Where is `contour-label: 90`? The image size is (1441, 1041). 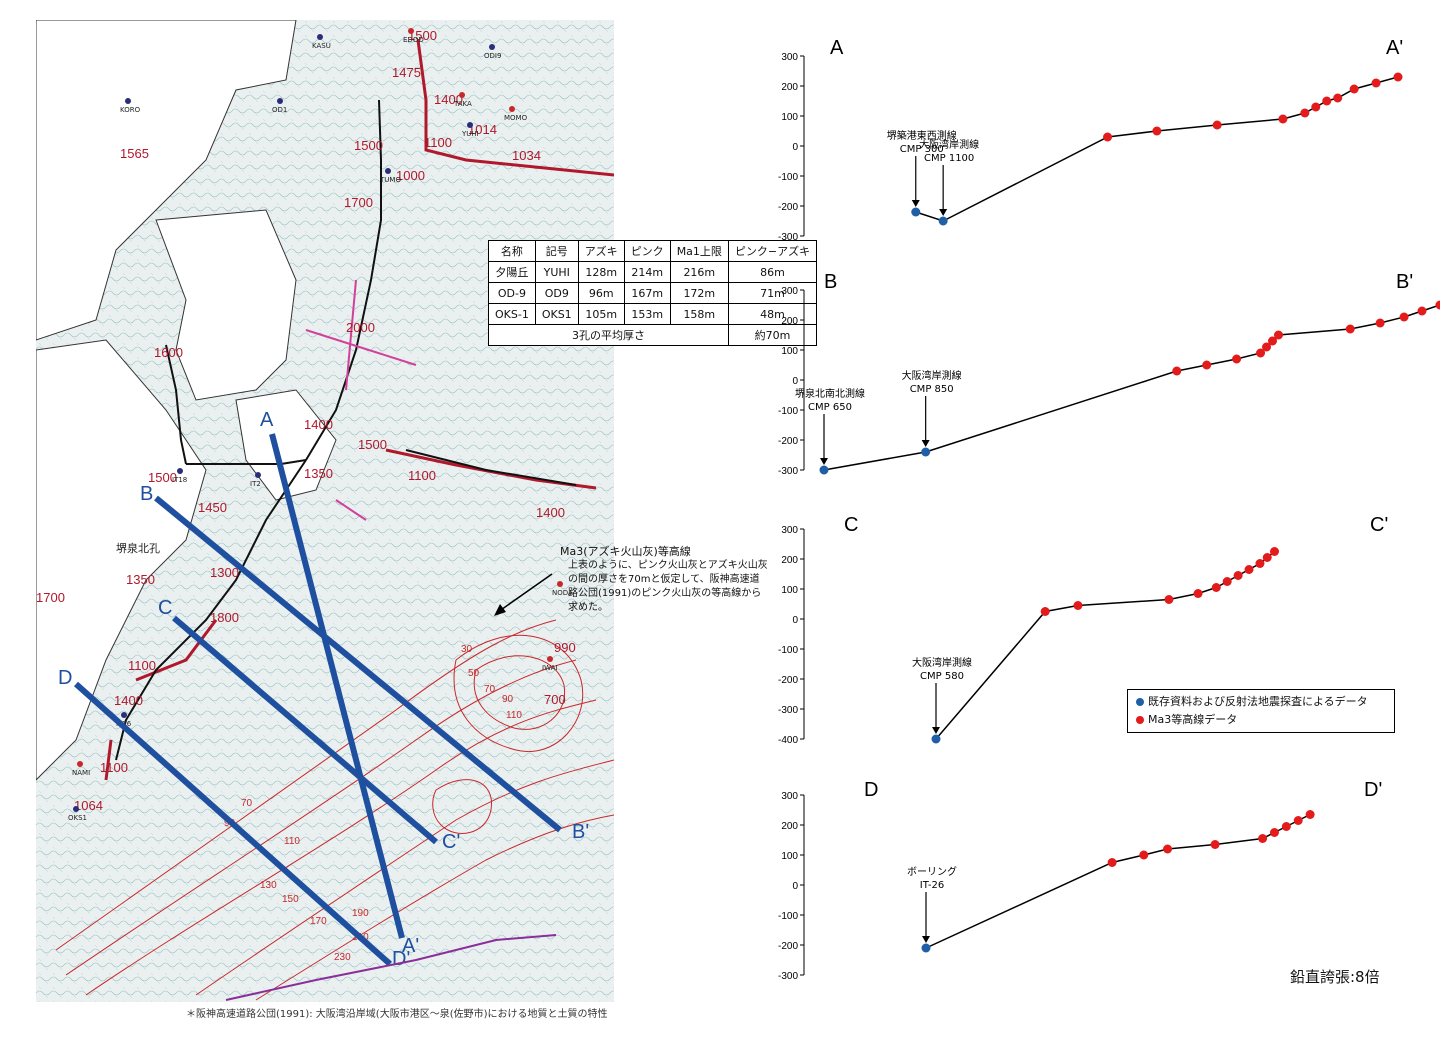
contour-label: 90 is located at coordinates (508, 699).